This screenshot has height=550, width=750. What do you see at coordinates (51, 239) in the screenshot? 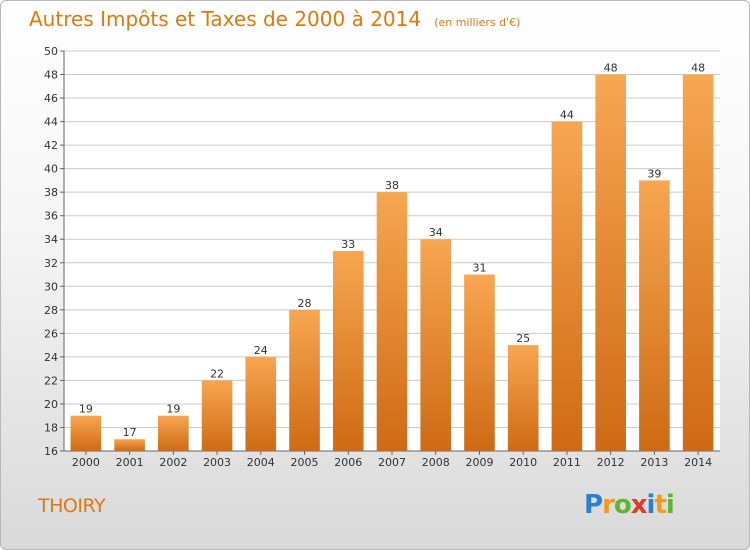
I see `y-tick-label: 34` at bounding box center [51, 239].